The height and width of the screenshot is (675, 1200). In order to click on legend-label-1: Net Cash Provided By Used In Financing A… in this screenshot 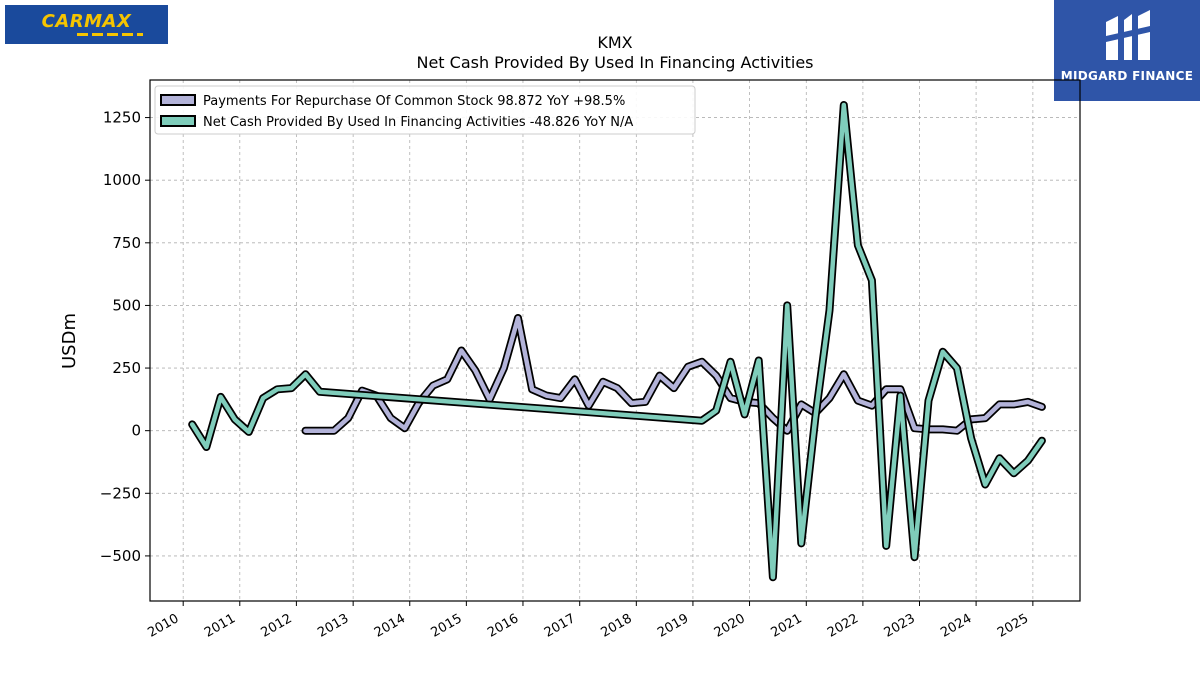, I will do `click(418, 122)`.